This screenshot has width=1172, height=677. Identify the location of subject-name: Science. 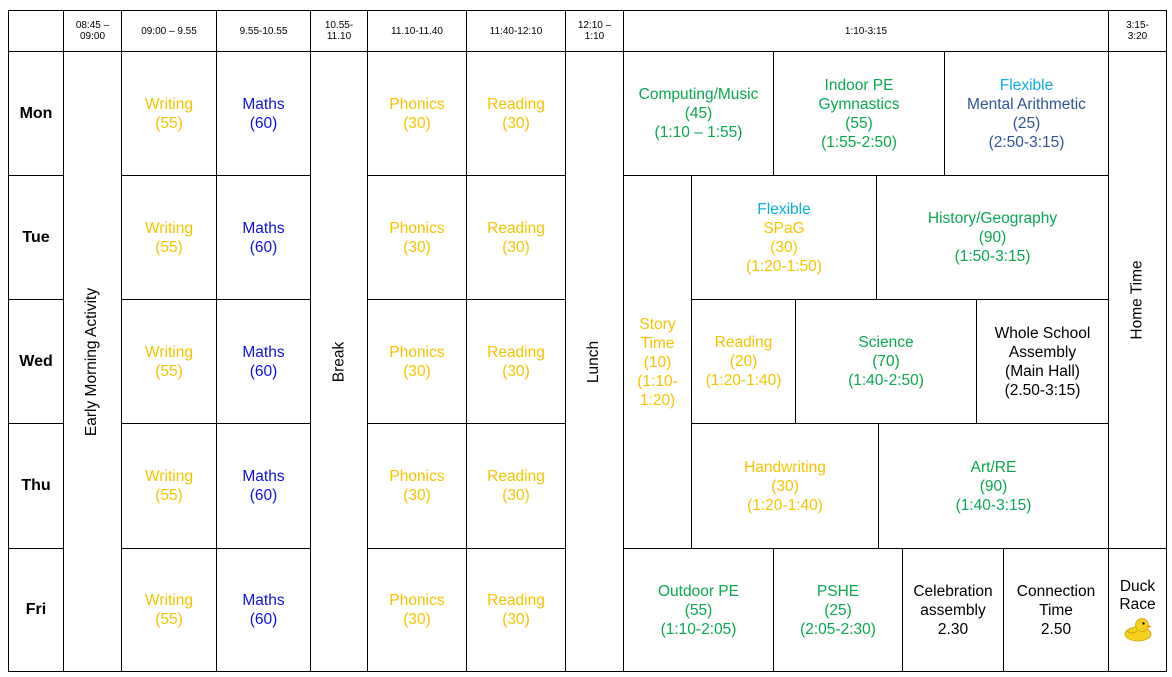
(886, 342).